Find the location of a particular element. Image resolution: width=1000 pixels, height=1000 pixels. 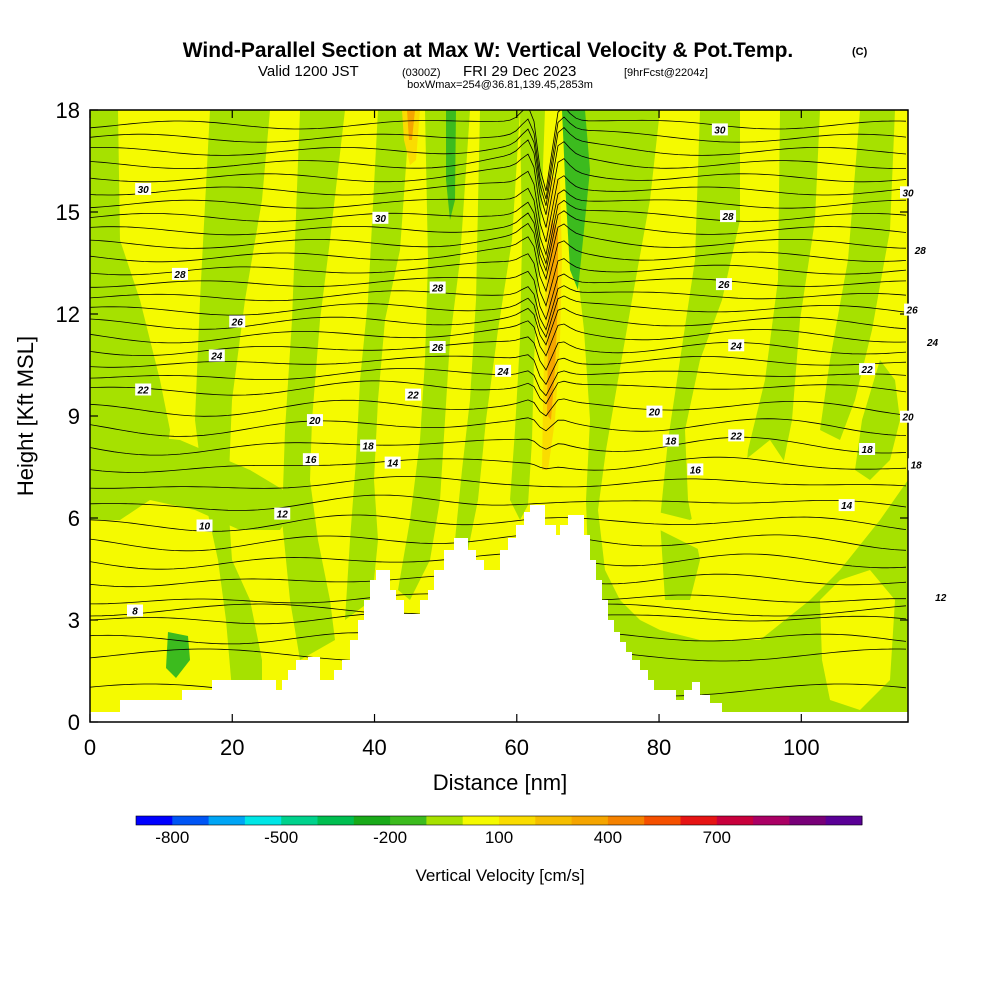

theta-label: 24 is located at coordinates (503, 371).